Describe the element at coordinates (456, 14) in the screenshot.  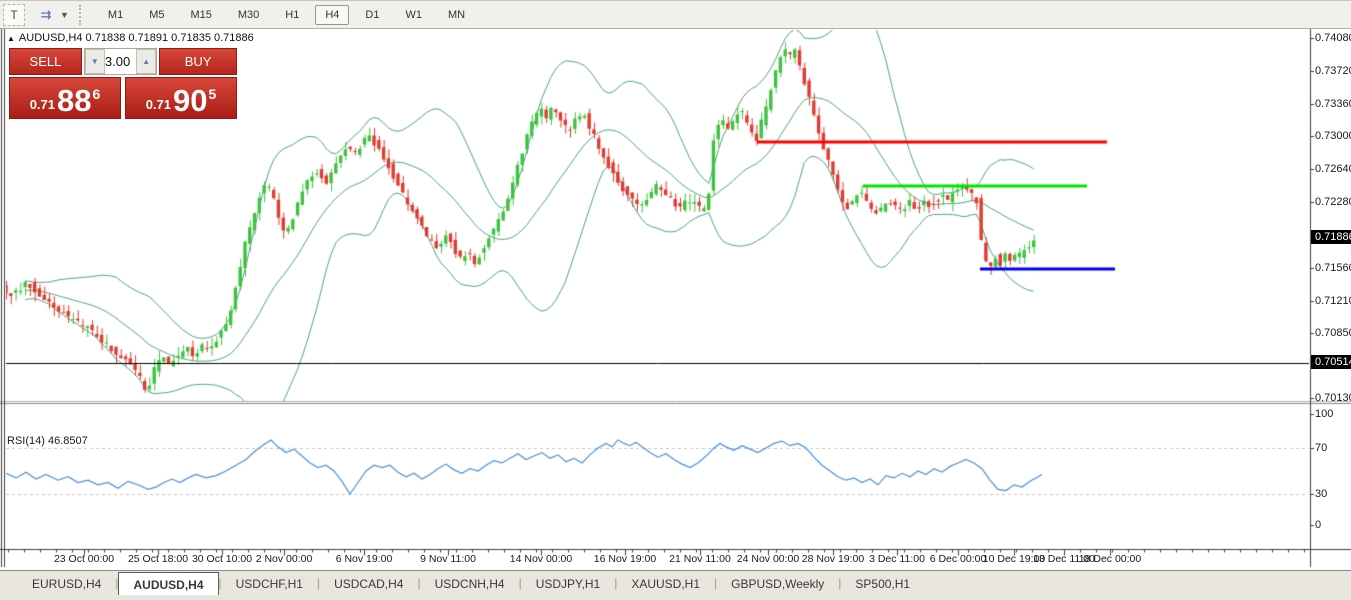
I see `timeframe-button-mn: MN` at that location.